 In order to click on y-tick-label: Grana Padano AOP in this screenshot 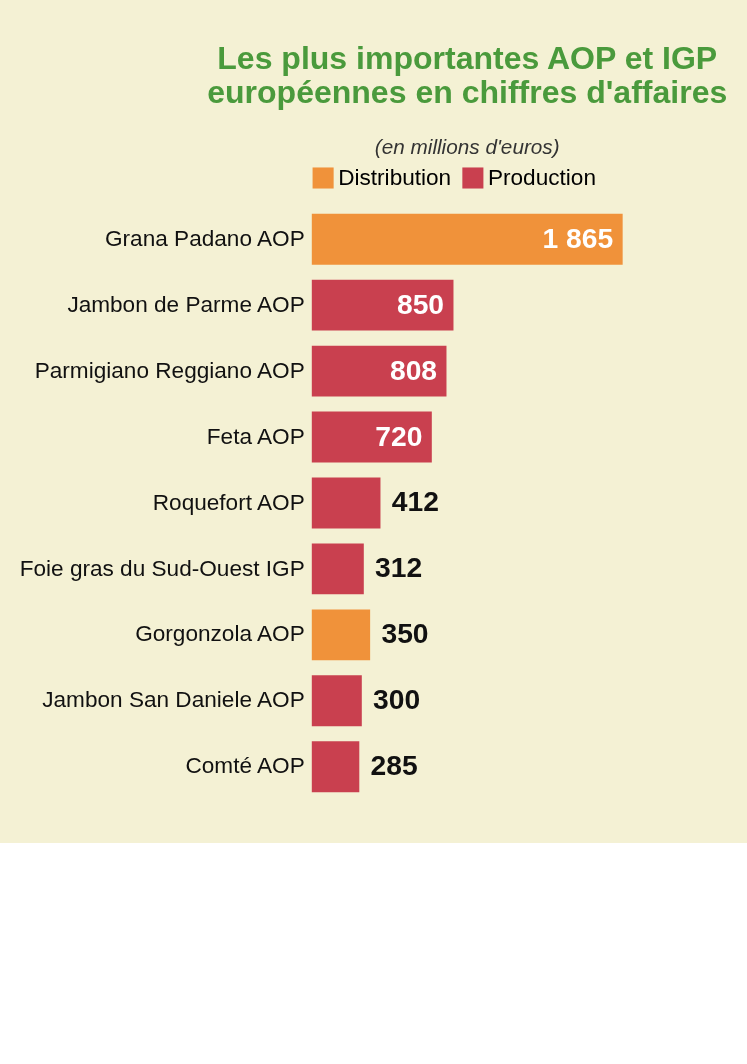, I will do `click(205, 238)`.